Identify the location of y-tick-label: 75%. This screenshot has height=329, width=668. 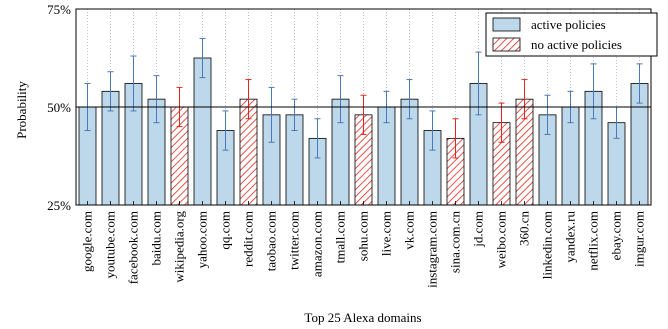
(59, 9).